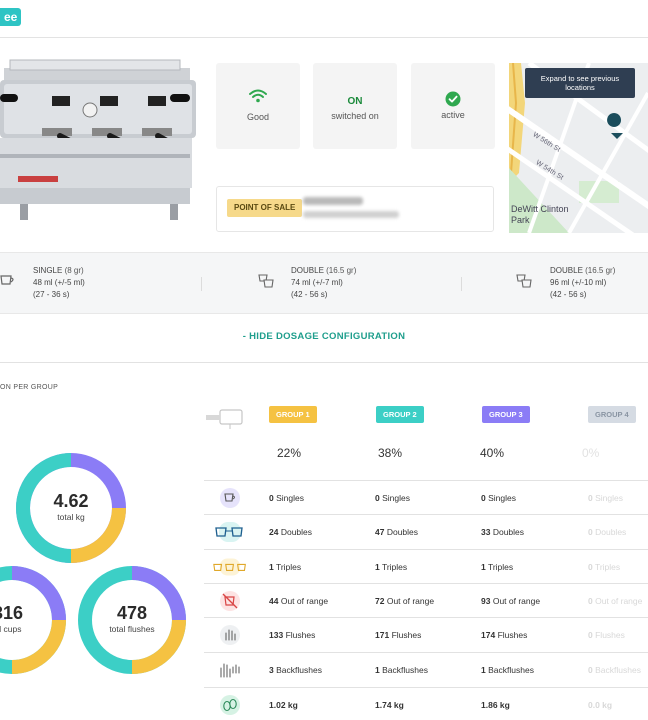 The height and width of the screenshot is (720, 648). I want to click on cell-value: 1.74 kg, so click(389, 705).